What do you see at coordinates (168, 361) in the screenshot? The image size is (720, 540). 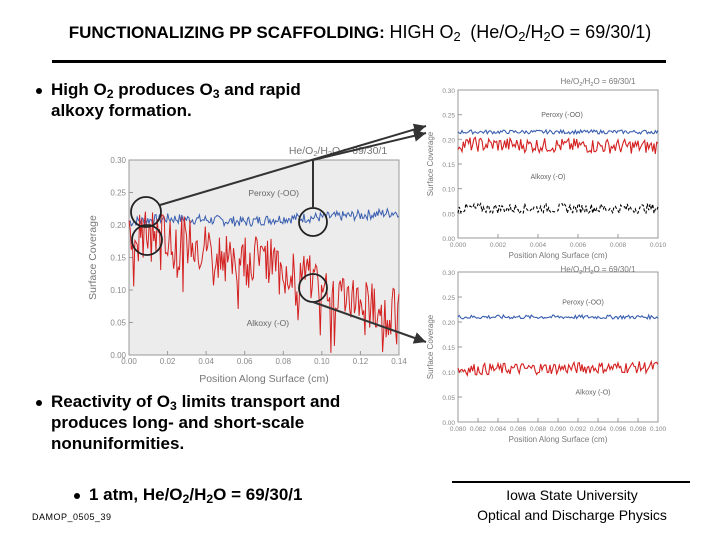 I see `x-tick-label: 0.02` at bounding box center [168, 361].